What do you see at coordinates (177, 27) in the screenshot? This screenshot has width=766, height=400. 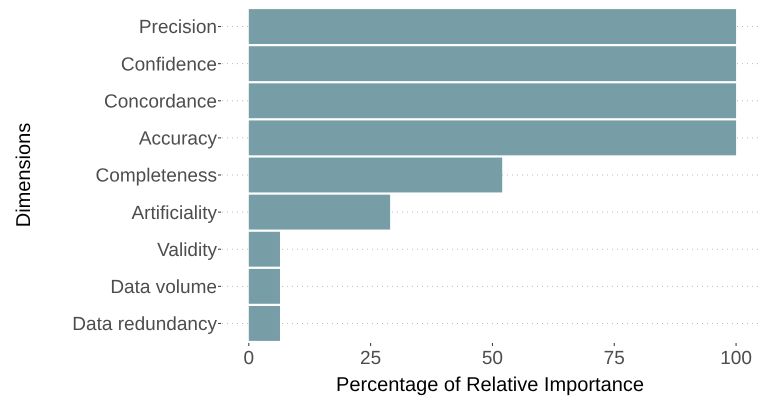 I see `y-tick-label: Precision` at bounding box center [177, 27].